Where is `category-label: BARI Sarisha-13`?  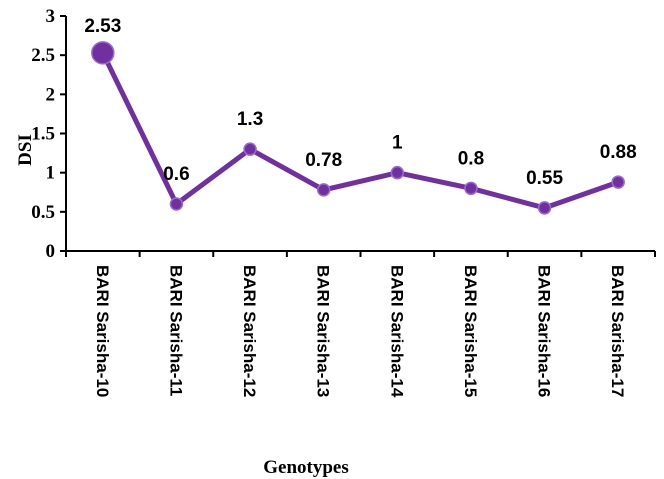 category-label: BARI Sarisha-13 is located at coordinates (323, 331).